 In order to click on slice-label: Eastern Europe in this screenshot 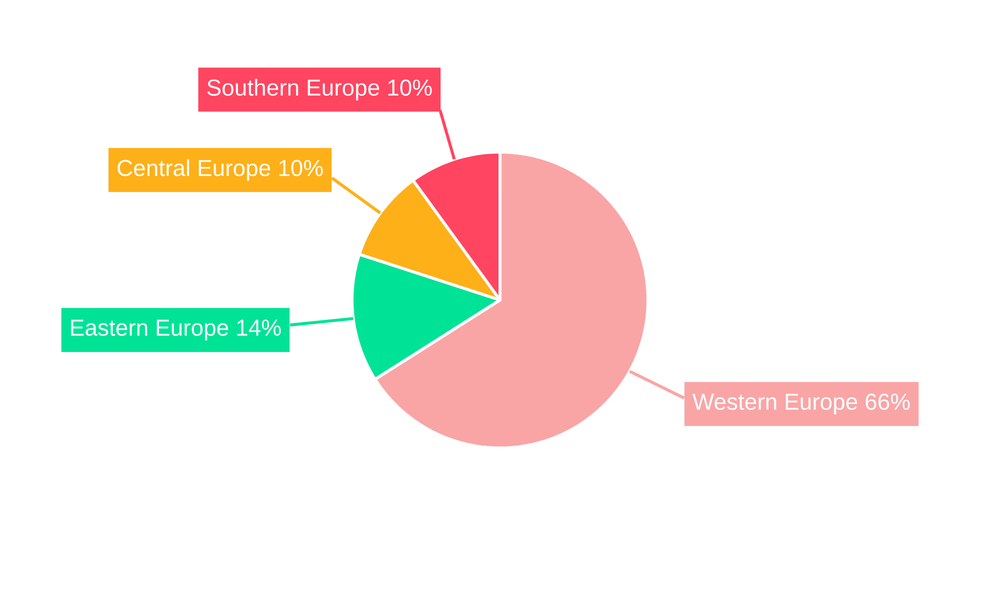, I will do `click(149, 330)`.